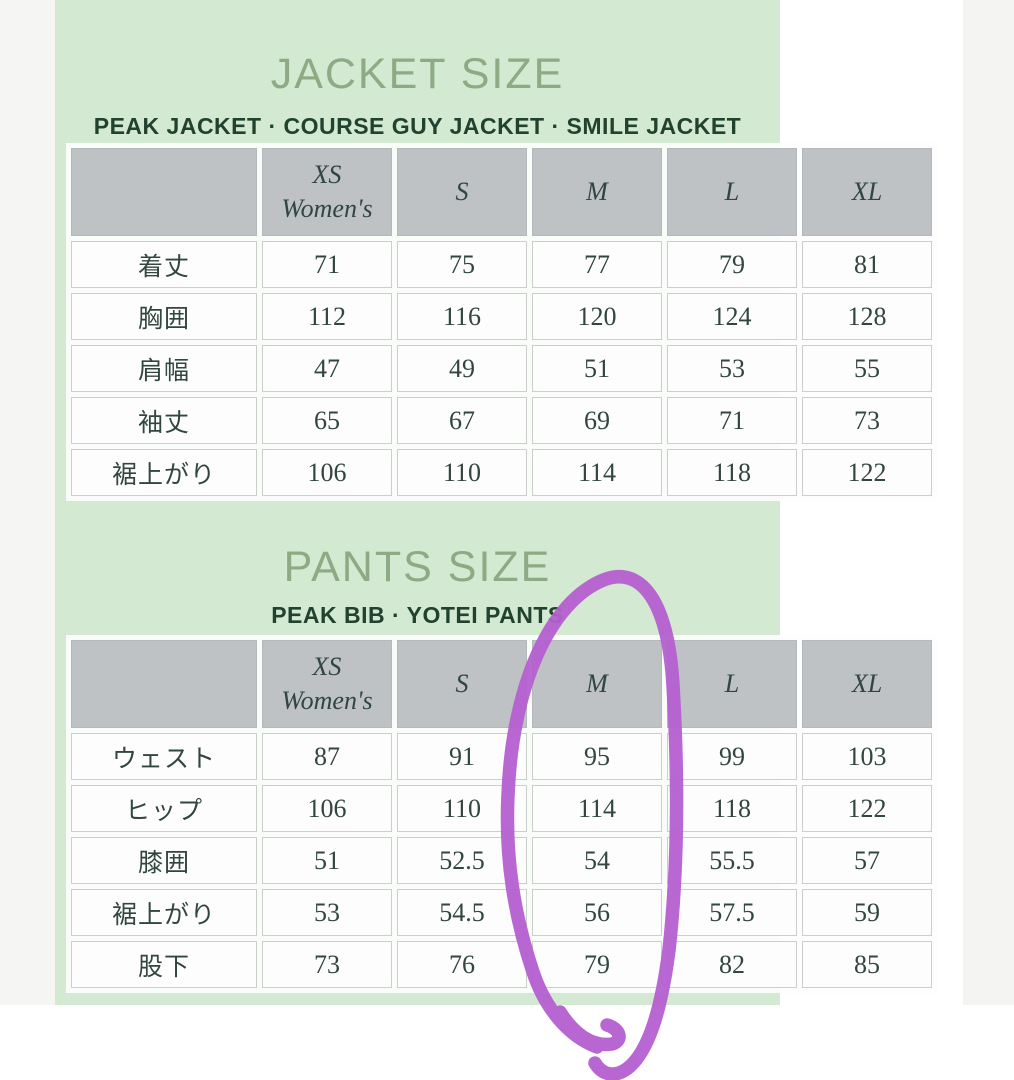 The height and width of the screenshot is (1080, 1014). Describe the element at coordinates (732, 316) in the screenshot. I see `cell: 124` at that location.